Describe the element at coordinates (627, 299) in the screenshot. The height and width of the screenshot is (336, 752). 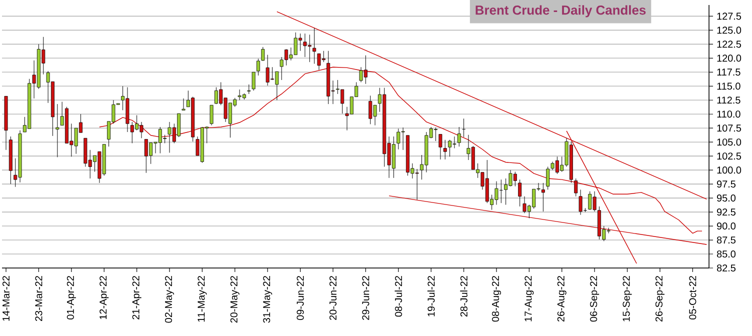
I see `x-tick-label: 15-Sep-22` at that location.